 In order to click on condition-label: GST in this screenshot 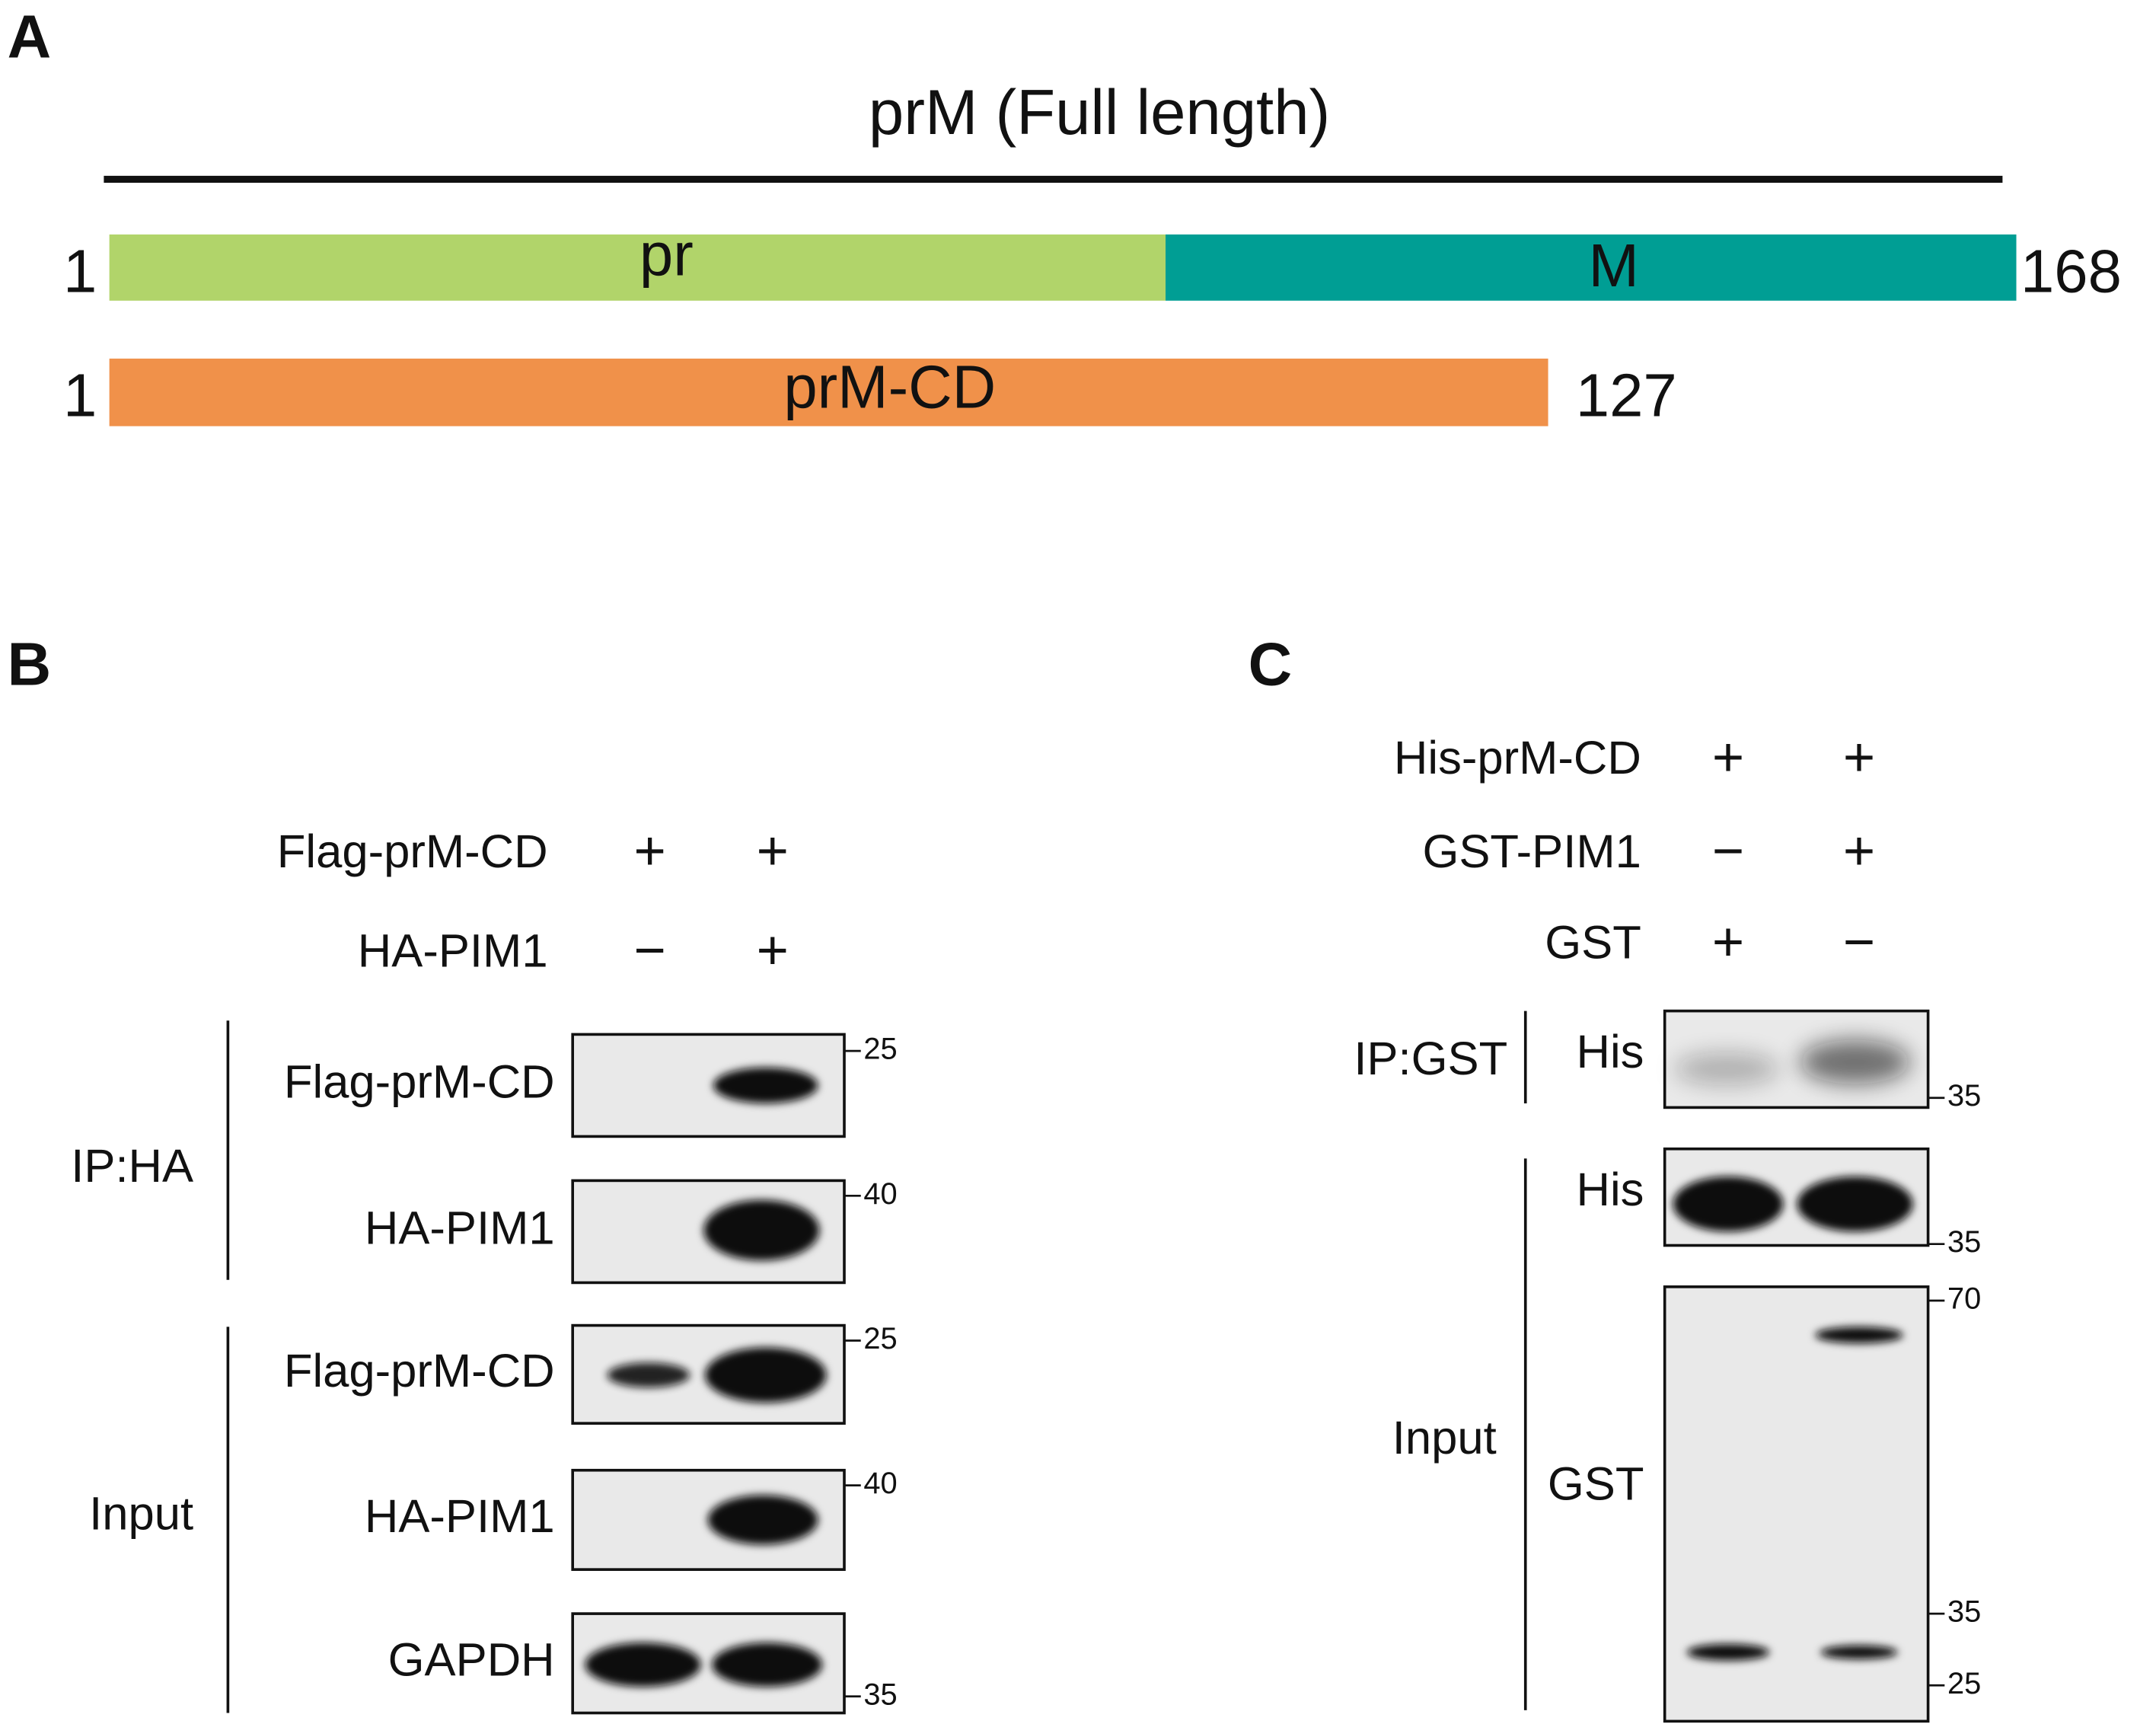, I will do `click(1593, 943)`.